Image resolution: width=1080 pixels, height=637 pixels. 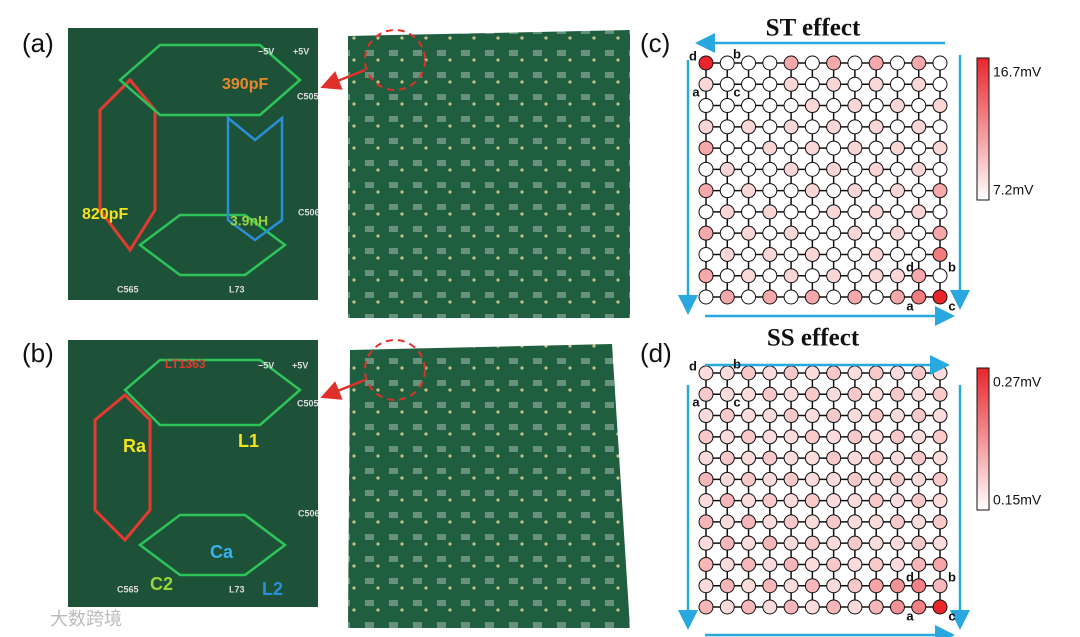 I want to click on colorbar-label: 7.2mV, so click(x=1013, y=190).